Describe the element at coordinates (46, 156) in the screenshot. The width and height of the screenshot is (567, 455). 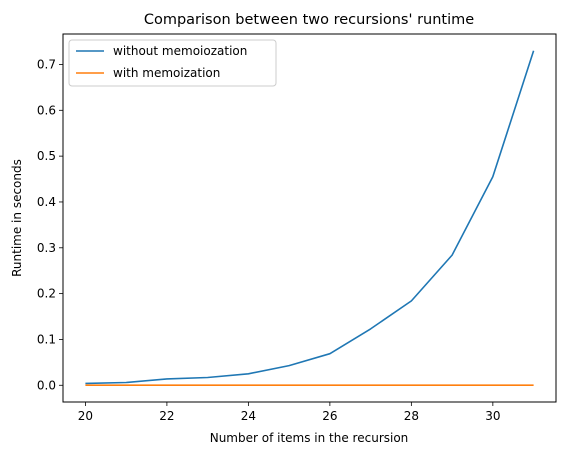
I see `y-tick-label: 0.5` at that location.